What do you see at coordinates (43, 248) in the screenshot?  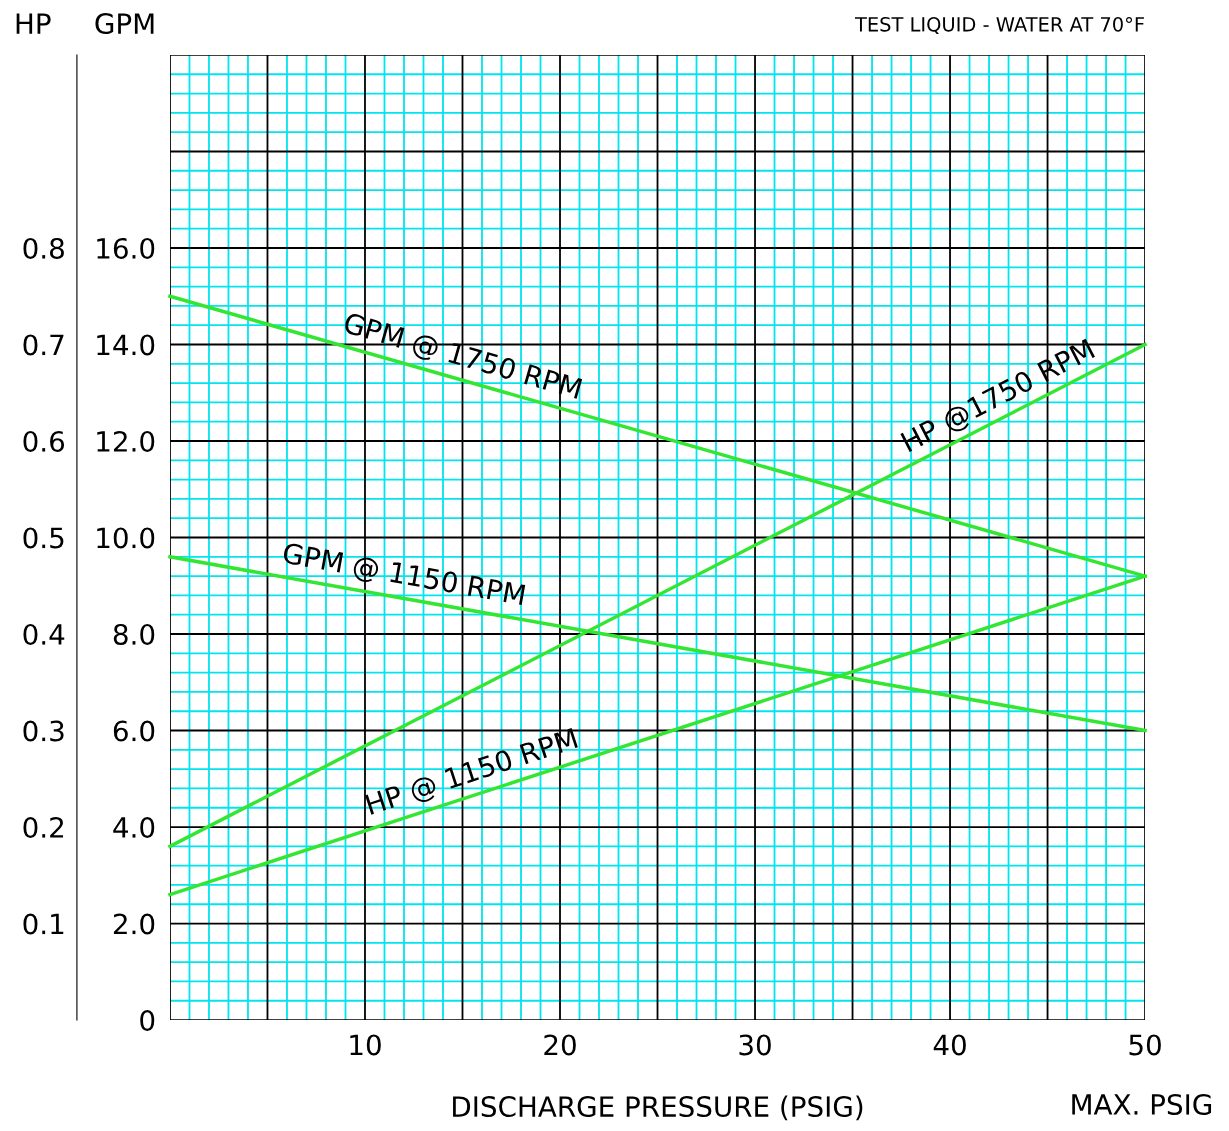 I see `y2-tick-label: 0.8` at bounding box center [43, 248].